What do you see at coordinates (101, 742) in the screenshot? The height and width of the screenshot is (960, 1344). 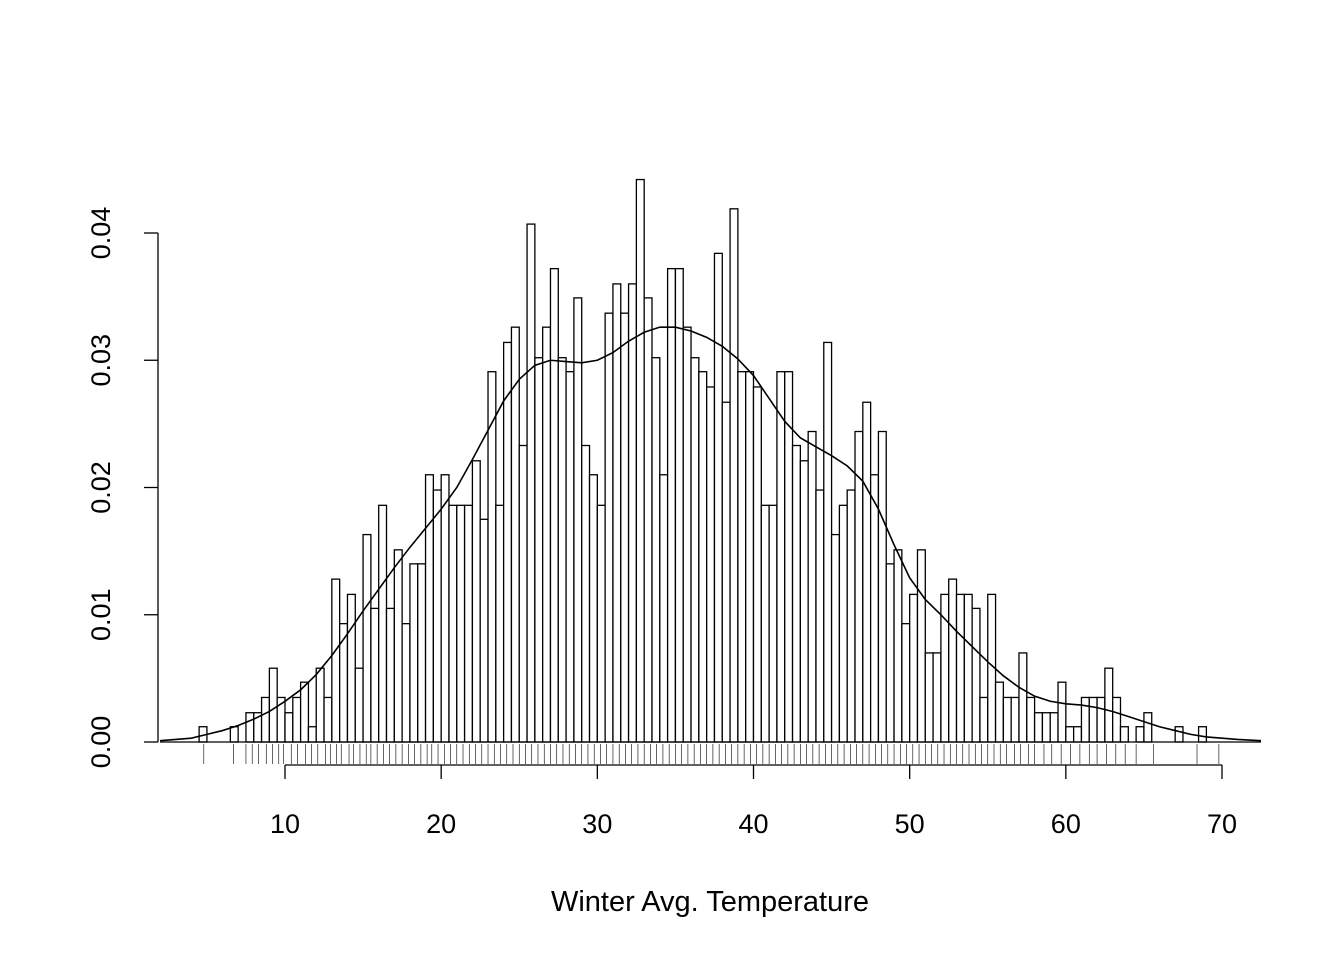 I see `y-tick-label: 0.00` at bounding box center [101, 742].